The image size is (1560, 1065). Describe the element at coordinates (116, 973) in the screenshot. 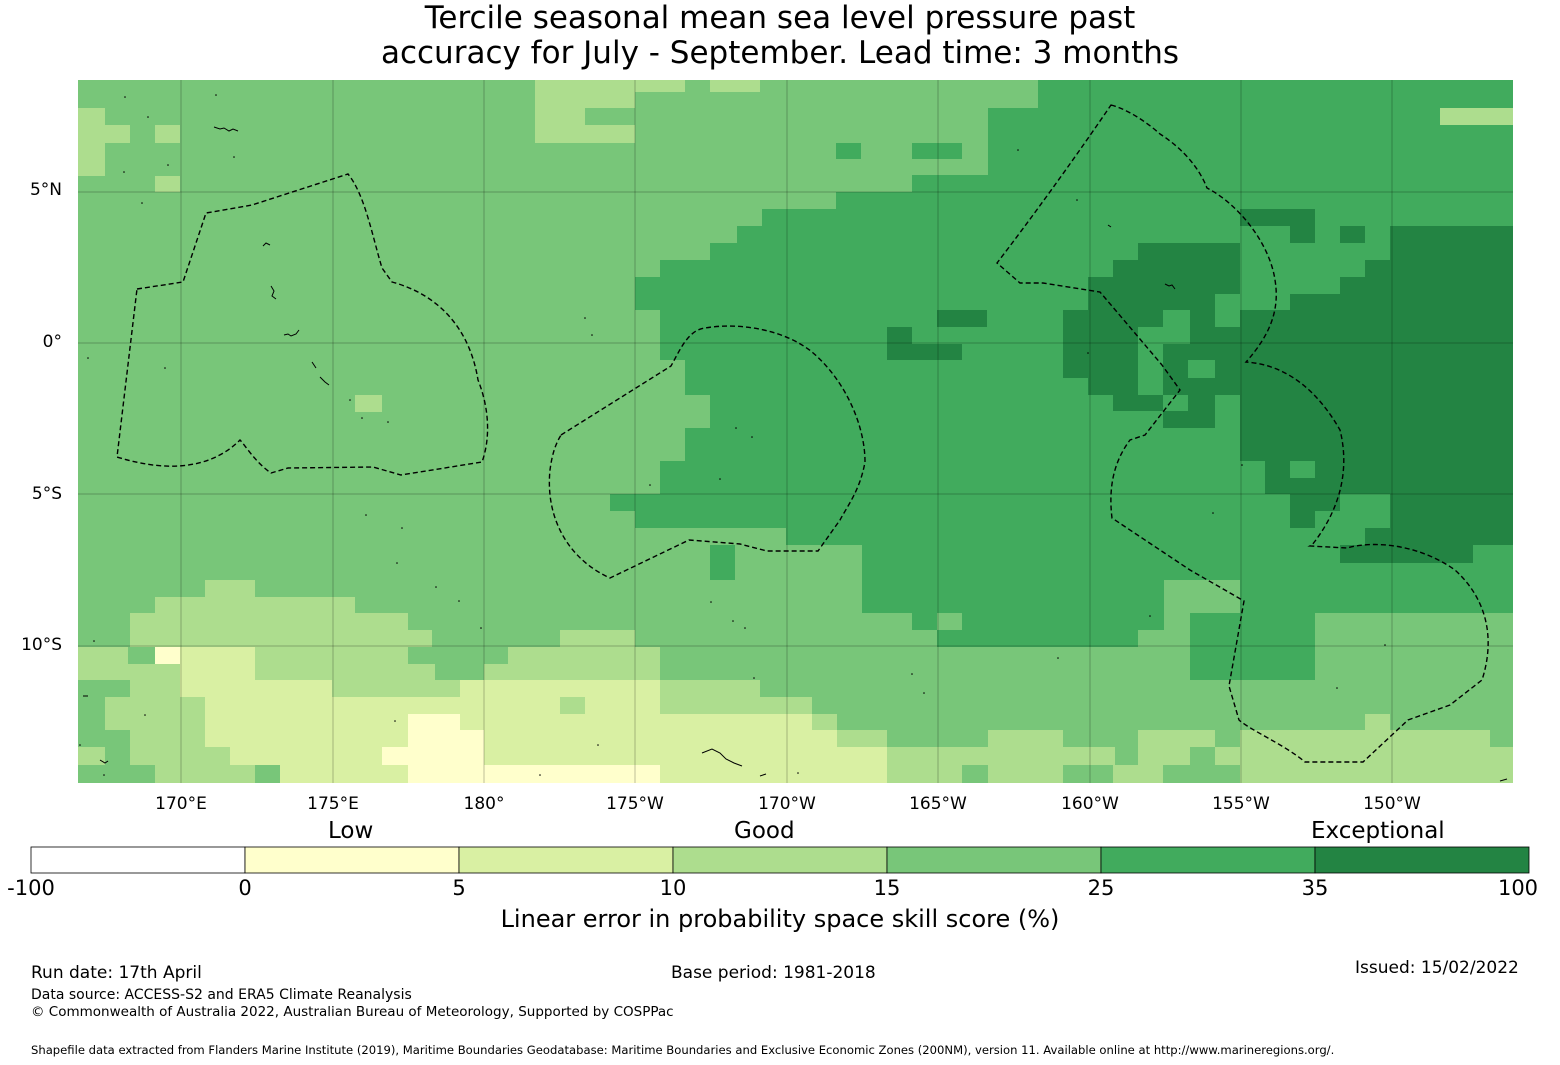

I see `run-date: Run date: 17th April` at that location.